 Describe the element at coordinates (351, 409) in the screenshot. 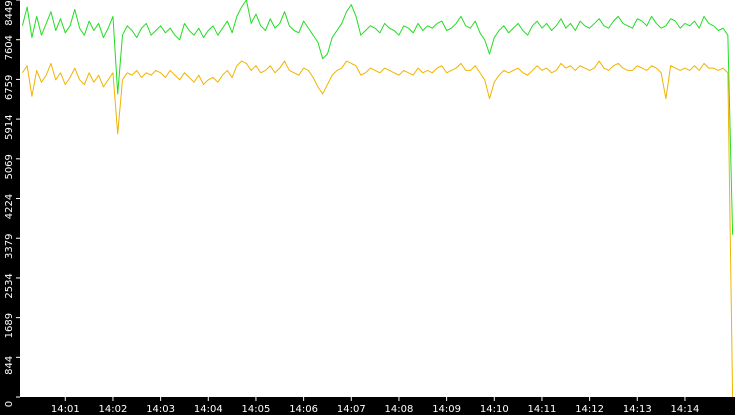

I see `x-tick-label: 14:07` at that location.